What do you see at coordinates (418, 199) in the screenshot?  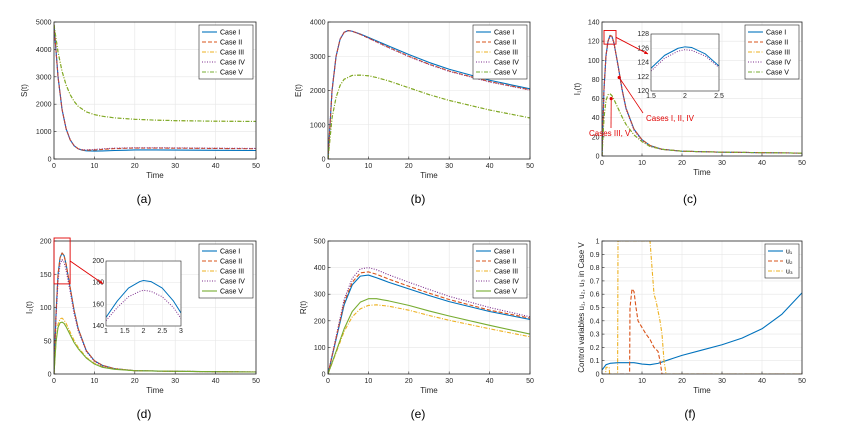 I see `panel-caption: (b)` at bounding box center [418, 199].